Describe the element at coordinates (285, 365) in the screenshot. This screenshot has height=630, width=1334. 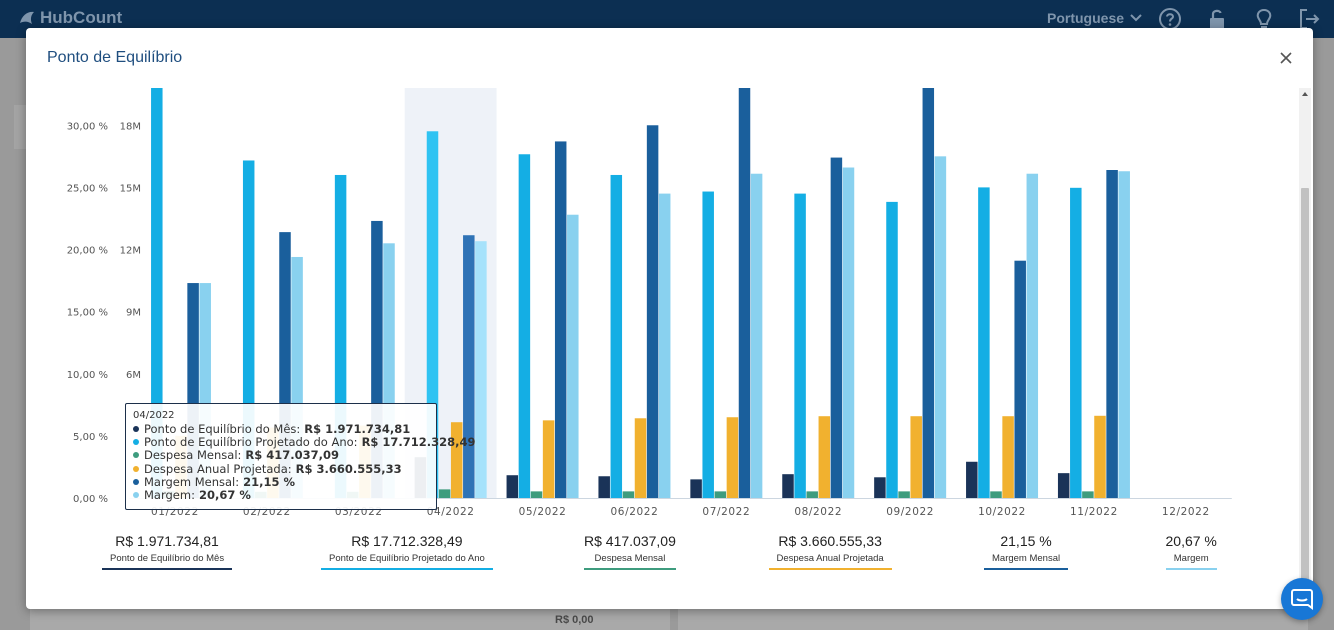
I see `bar-5-02-2022` at that location.